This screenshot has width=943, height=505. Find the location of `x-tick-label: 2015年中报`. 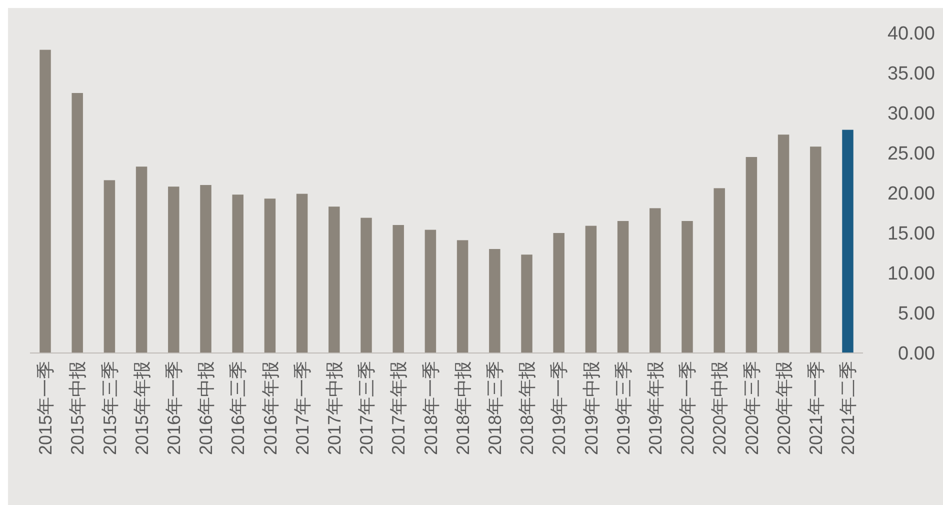

x-tick-label: 2015年中报 is located at coordinates (78, 408).